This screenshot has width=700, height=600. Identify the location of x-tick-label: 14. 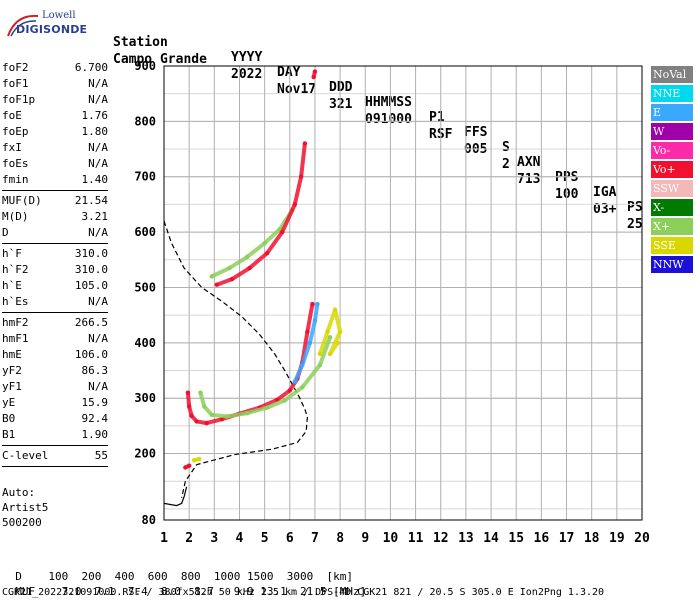
(491, 538).